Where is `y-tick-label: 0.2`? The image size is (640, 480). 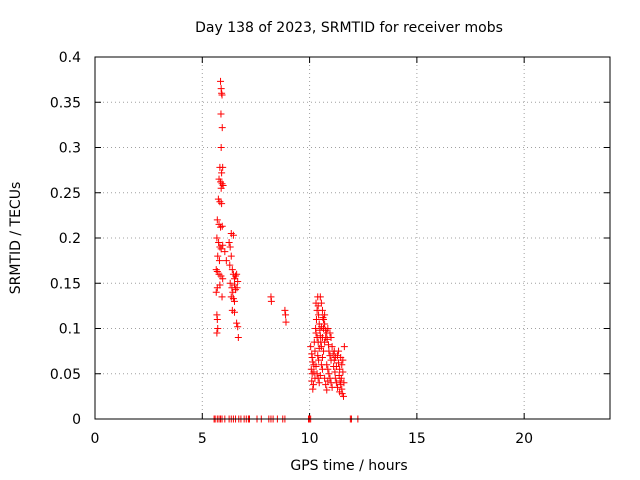
y-tick-label: 0.2 is located at coordinates (70, 239).